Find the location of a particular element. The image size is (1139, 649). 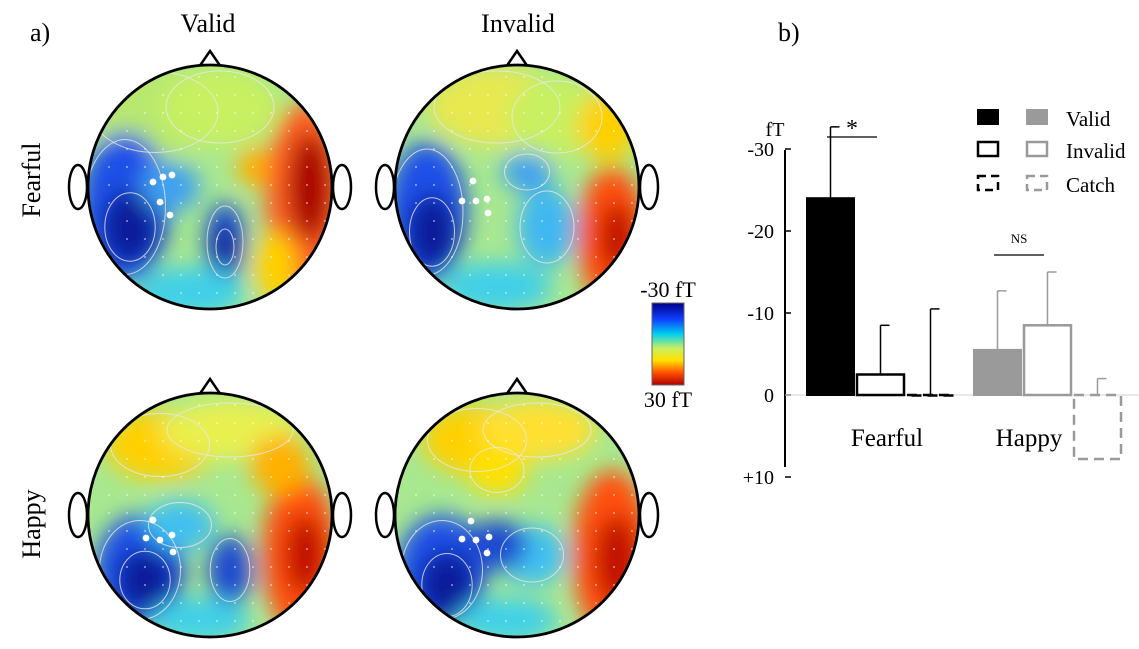

bar-fearful-valid is located at coordinates (830, 296).